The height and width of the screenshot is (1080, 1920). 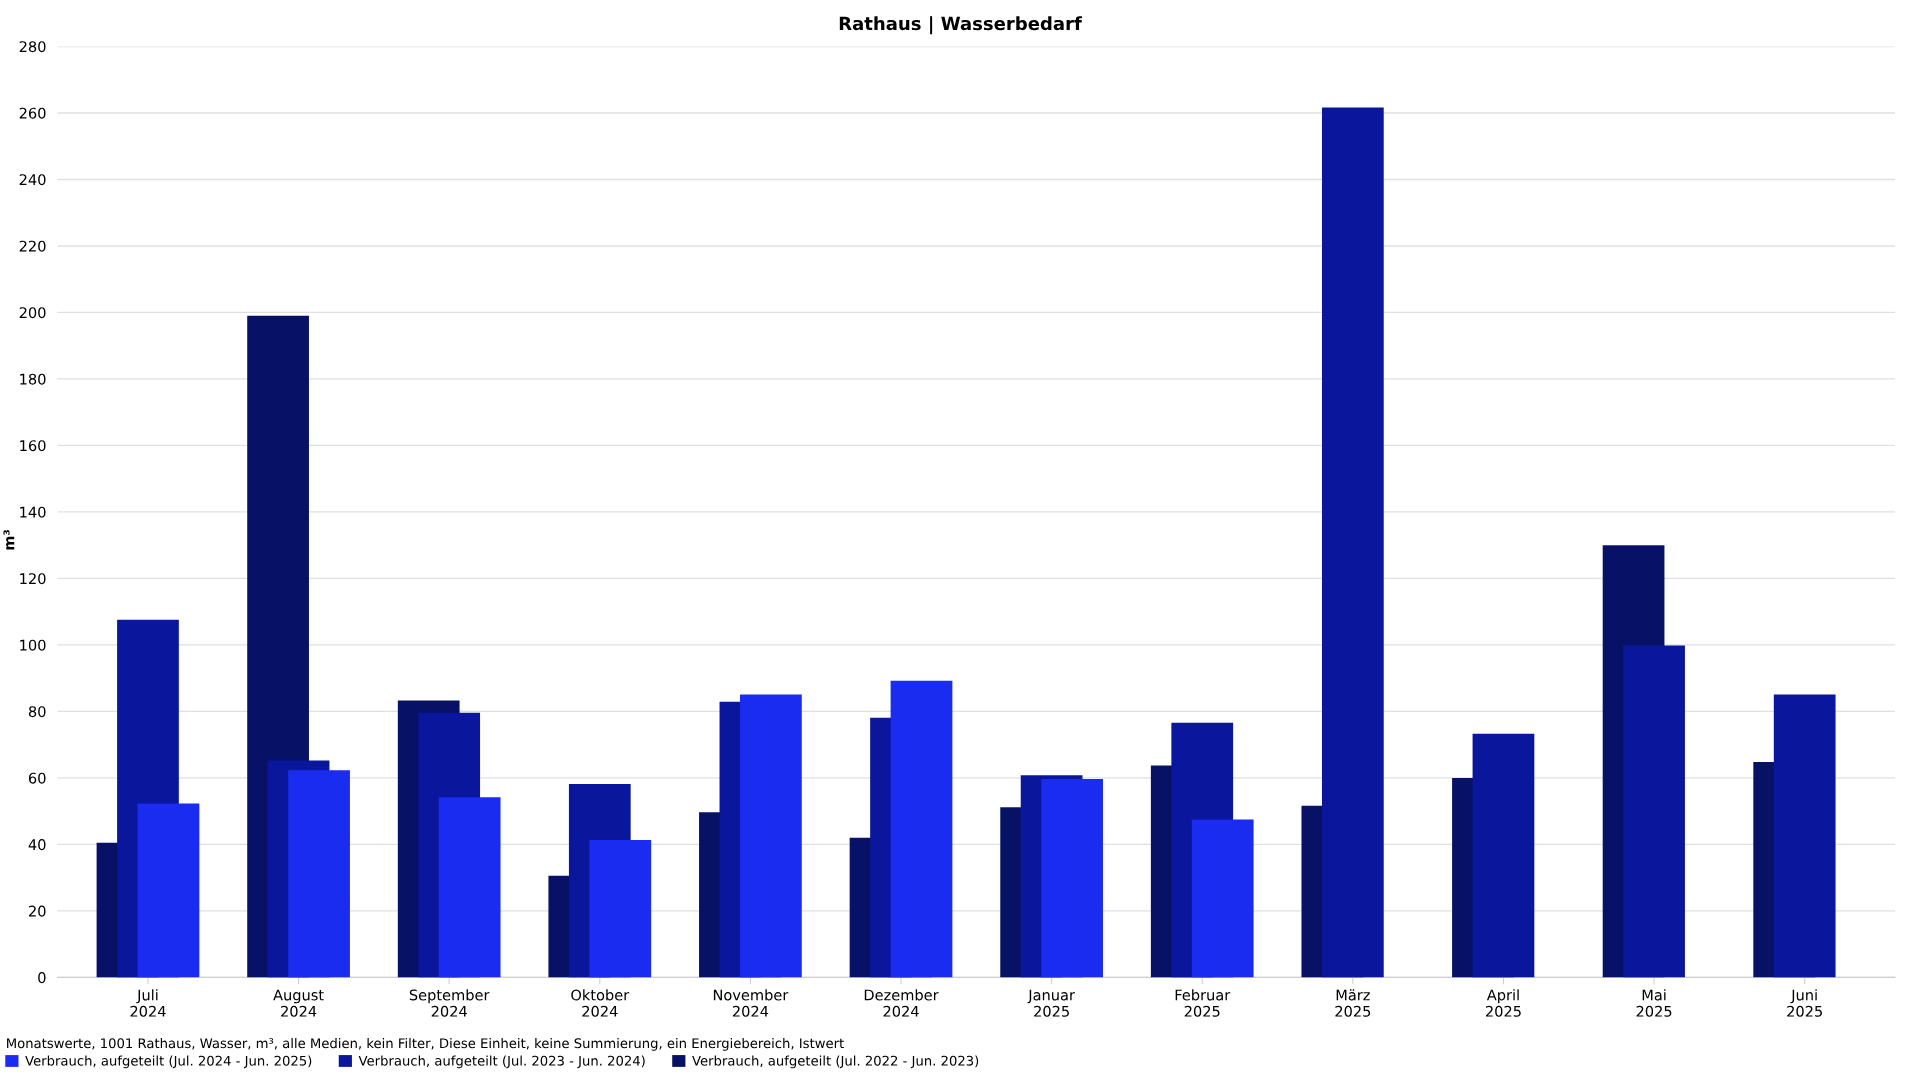 I want to click on x-tick-label: Juli 2024, so click(x=148, y=1003).